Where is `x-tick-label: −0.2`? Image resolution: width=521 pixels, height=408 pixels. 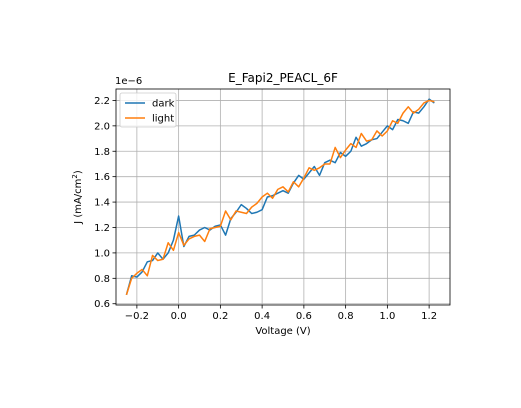
x-tick-label: −0.2 is located at coordinates (137, 316).